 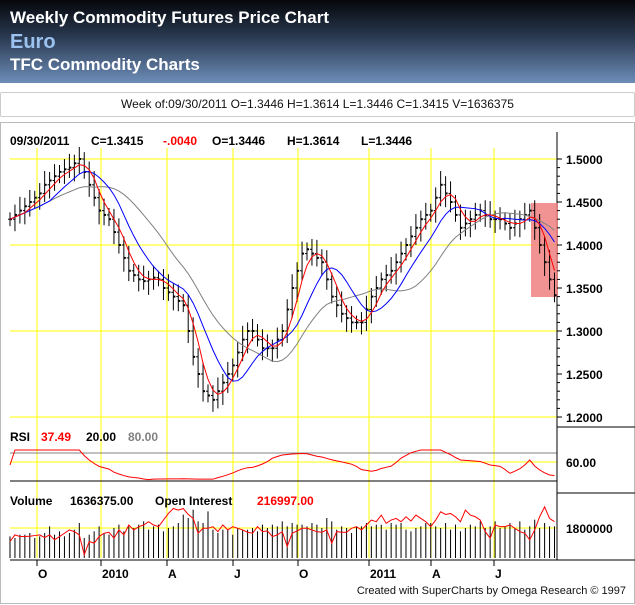 I want to click on time-tick-label: O, so click(x=303, y=574).